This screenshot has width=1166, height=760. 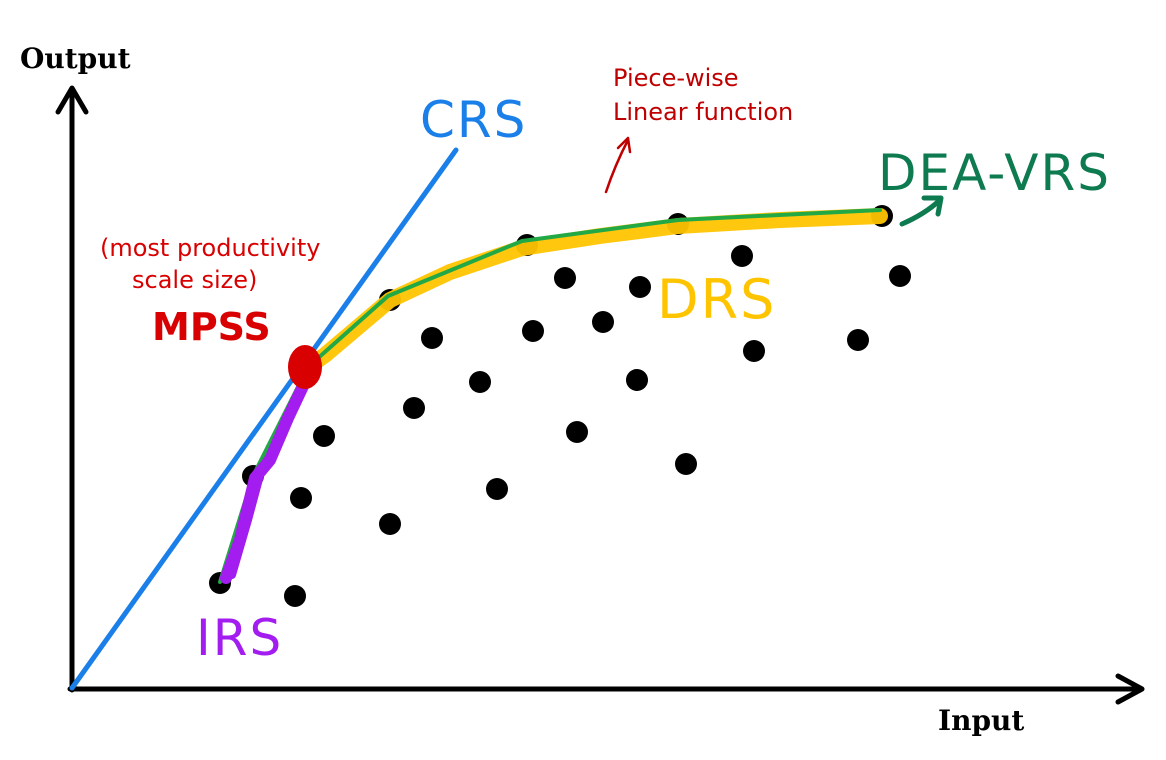 I want to click on drs-segment, so click(x=594, y=291).